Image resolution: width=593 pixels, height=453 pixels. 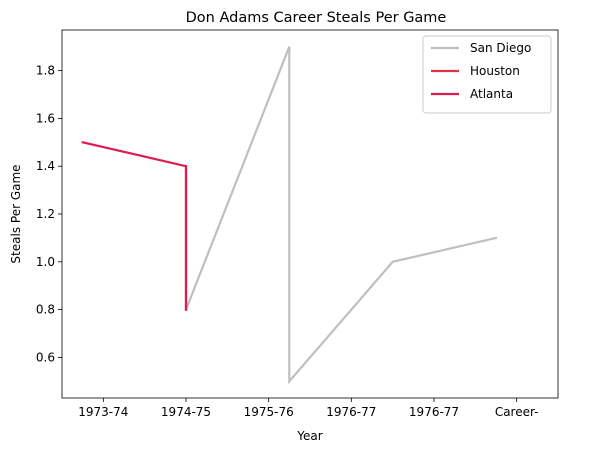 I want to click on y-tick-label: 0.6, so click(x=45, y=357).